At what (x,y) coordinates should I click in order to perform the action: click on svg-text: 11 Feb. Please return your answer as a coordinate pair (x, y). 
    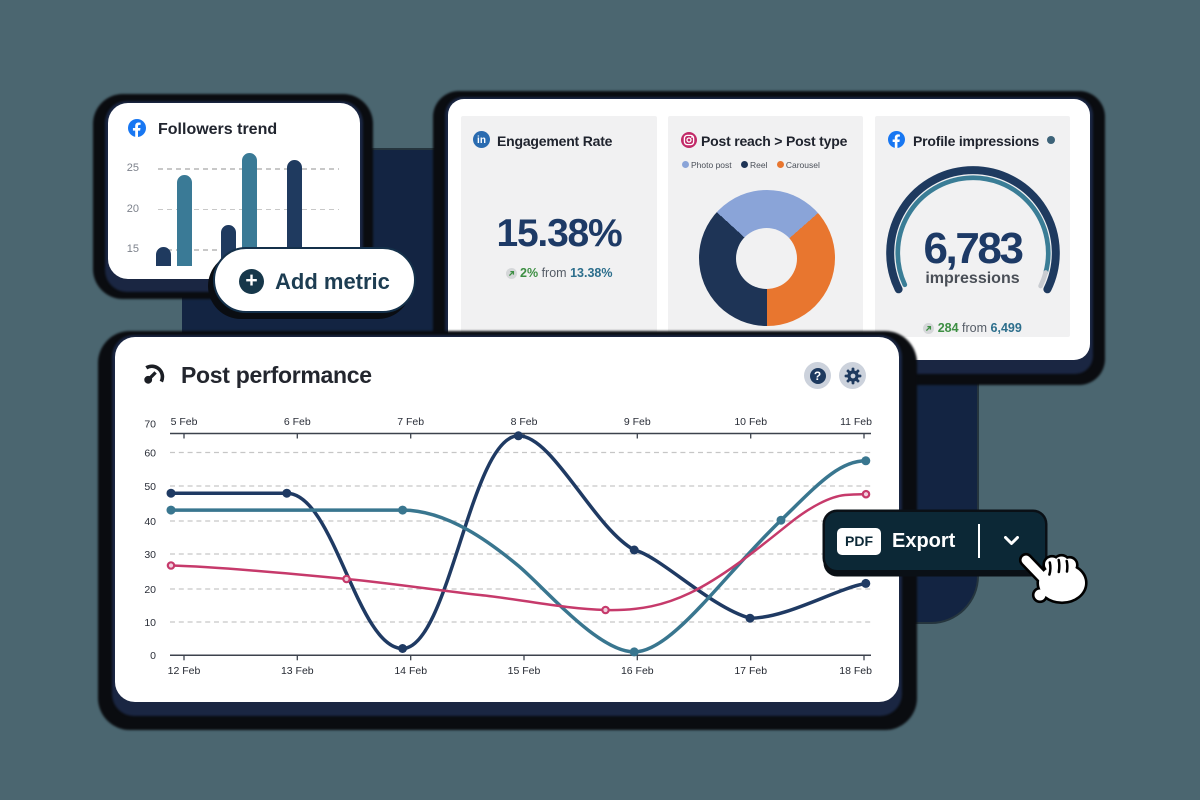
    Looking at the image, I should click on (856, 422).